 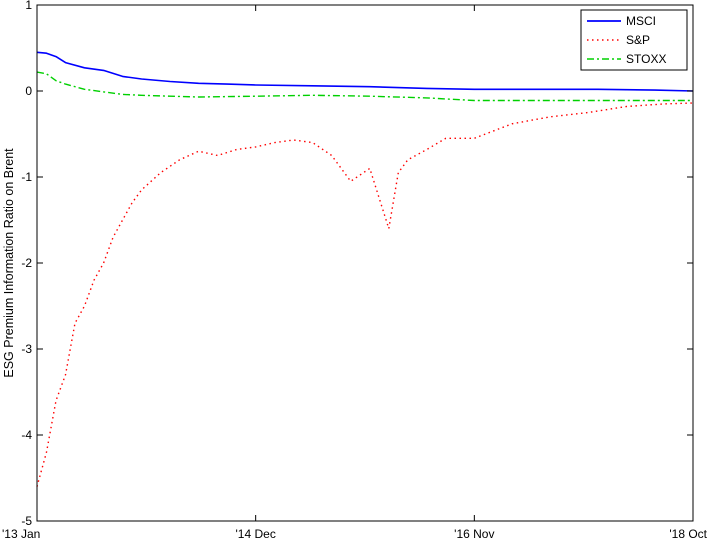 I want to click on legend-box, so click(x=634, y=40).